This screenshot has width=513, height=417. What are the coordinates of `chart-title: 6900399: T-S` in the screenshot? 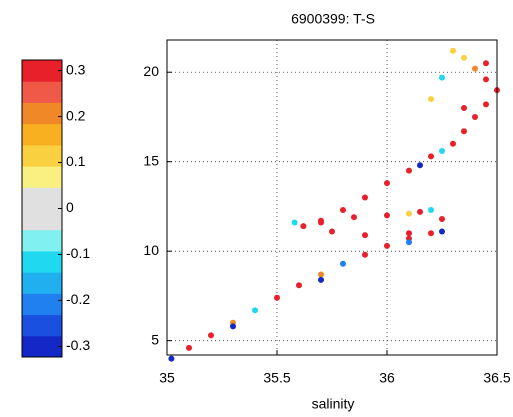 It's located at (333, 19).